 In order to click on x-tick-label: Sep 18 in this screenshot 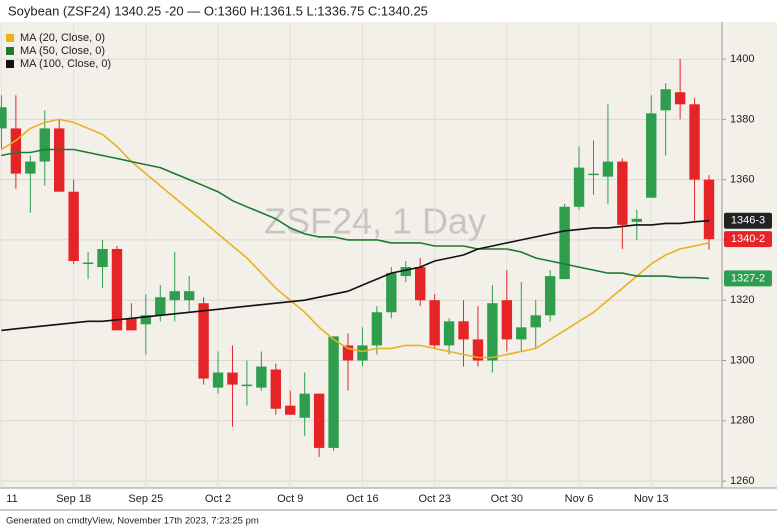, I will do `click(73, 499)`.